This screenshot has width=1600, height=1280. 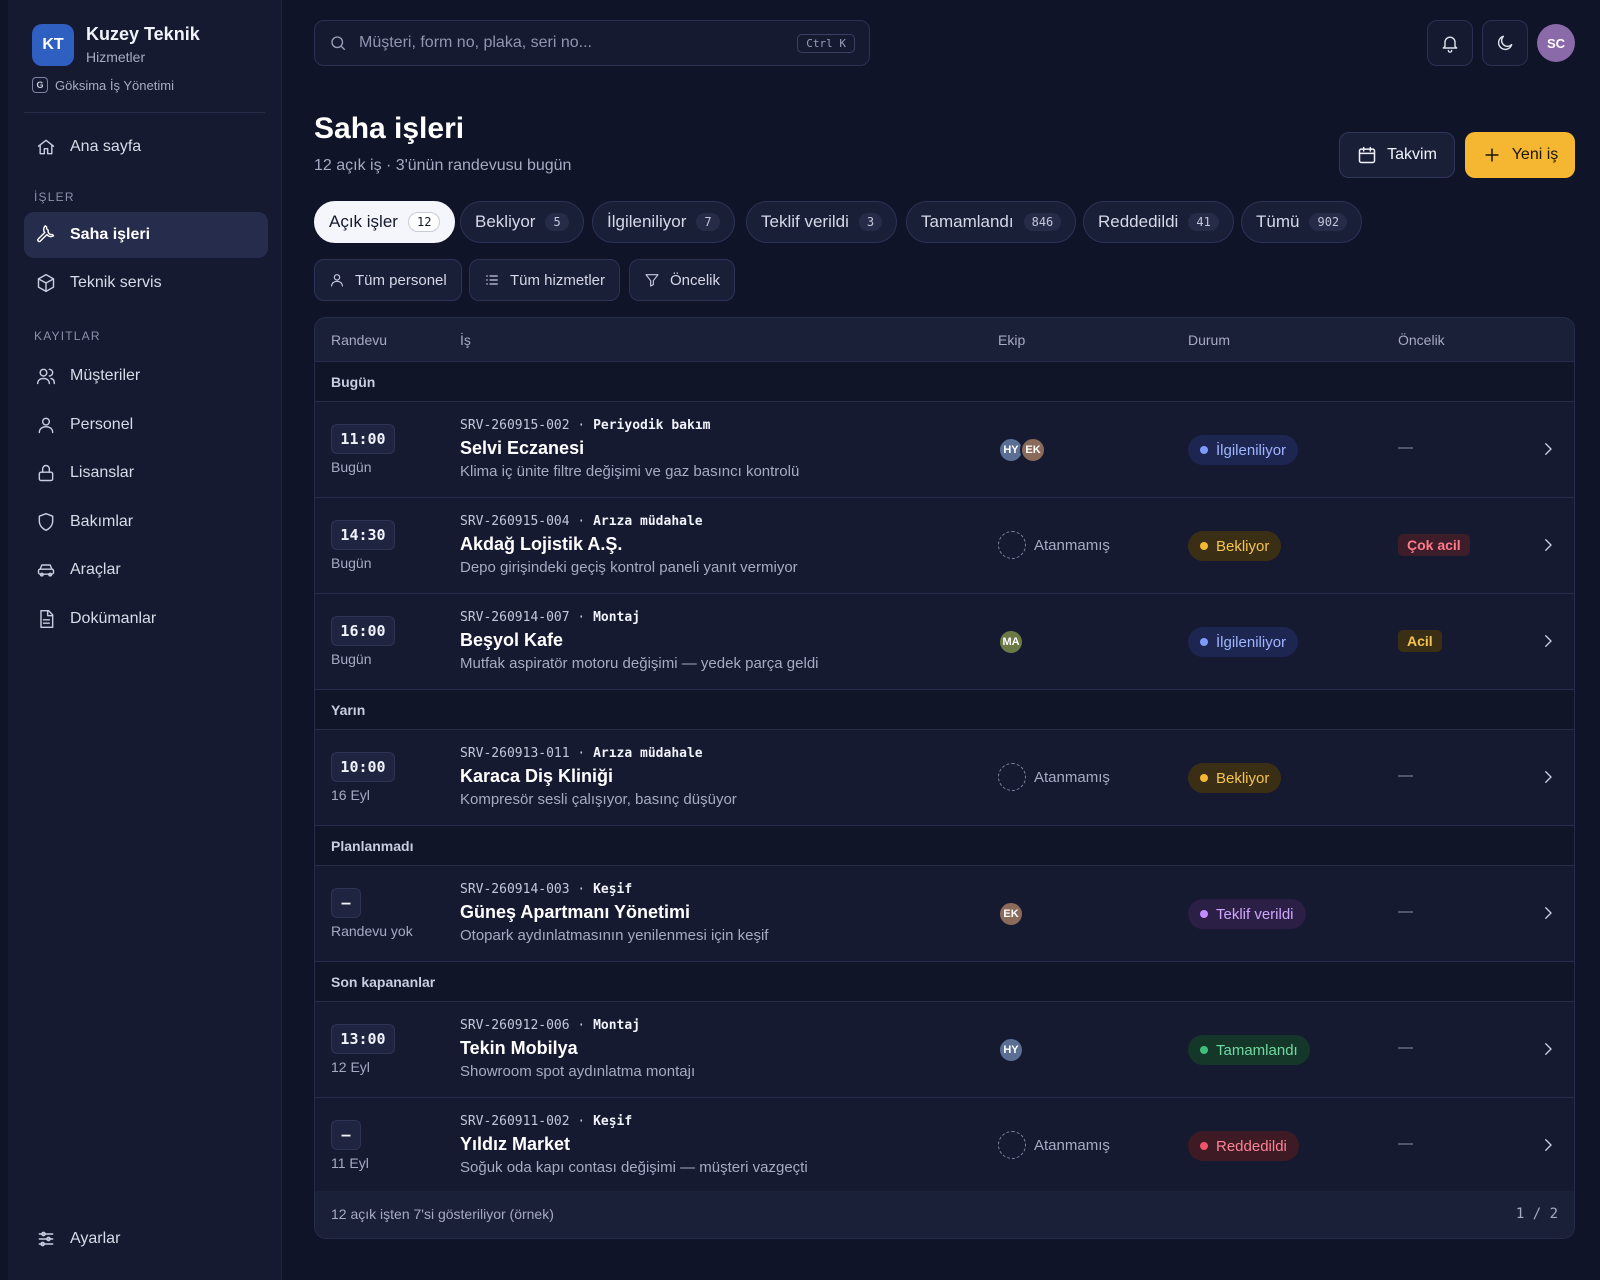 What do you see at coordinates (826, 43) in the screenshot?
I see `search-shortcut-badge: Ctrl K` at bounding box center [826, 43].